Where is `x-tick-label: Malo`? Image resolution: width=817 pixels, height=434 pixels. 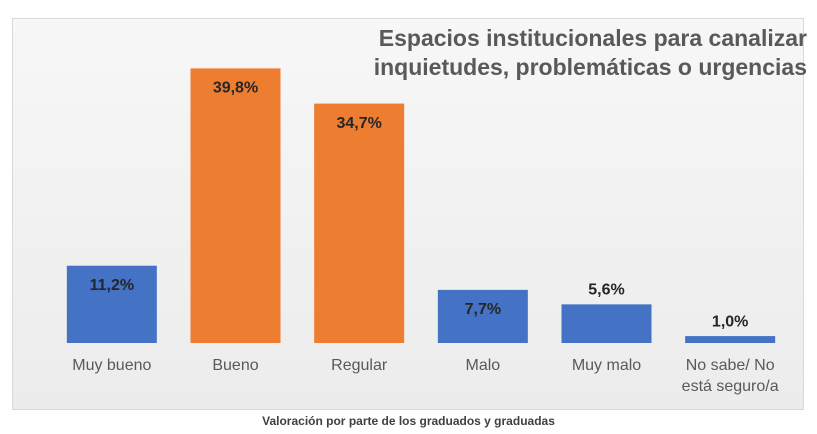
x-tick-label: Malo is located at coordinates (483, 365).